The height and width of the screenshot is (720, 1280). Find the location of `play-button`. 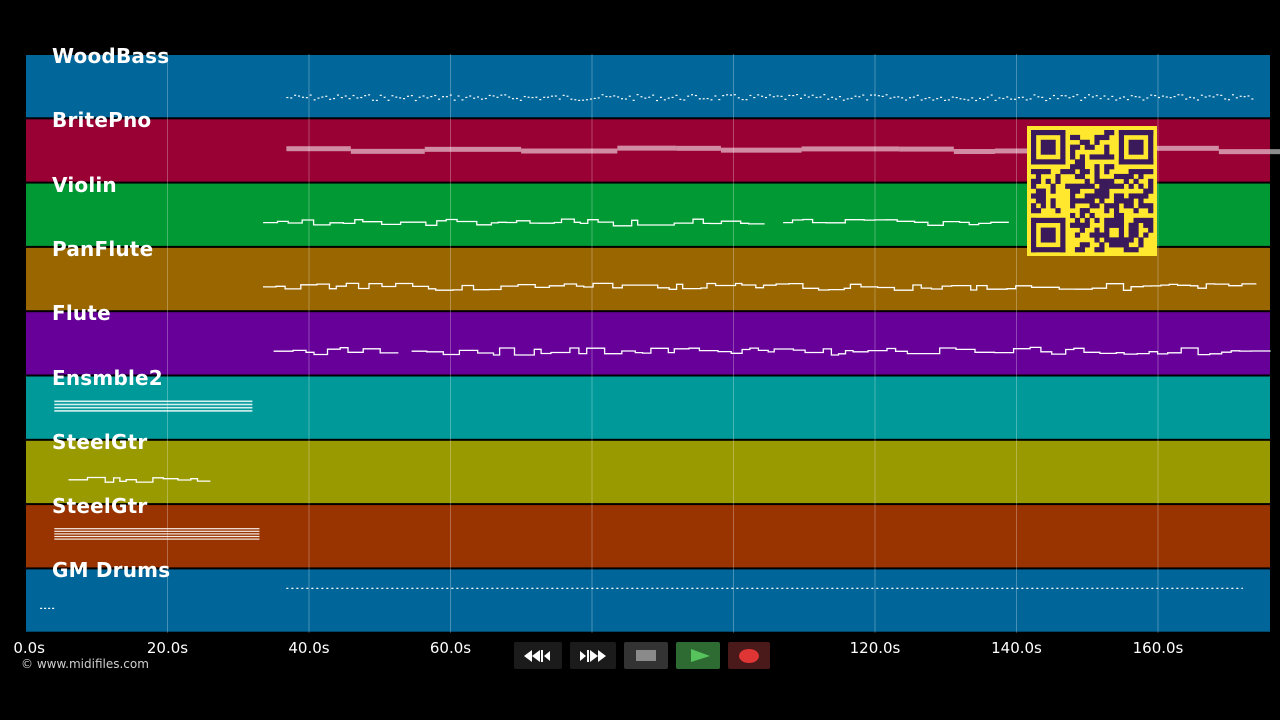

play-button is located at coordinates (698, 655).